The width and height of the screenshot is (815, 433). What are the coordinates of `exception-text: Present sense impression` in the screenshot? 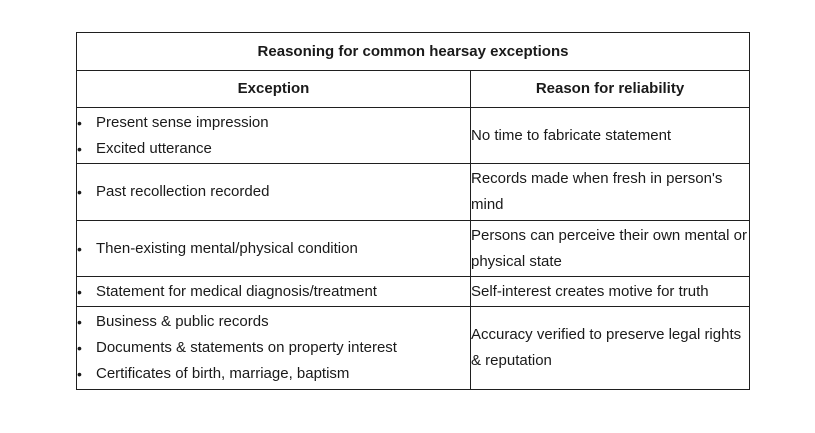 It's located at (182, 122).